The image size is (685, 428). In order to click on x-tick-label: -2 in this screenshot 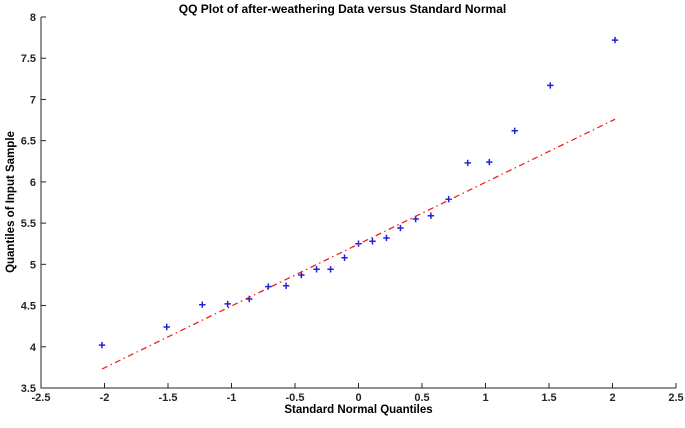, I will do `click(105, 398)`.